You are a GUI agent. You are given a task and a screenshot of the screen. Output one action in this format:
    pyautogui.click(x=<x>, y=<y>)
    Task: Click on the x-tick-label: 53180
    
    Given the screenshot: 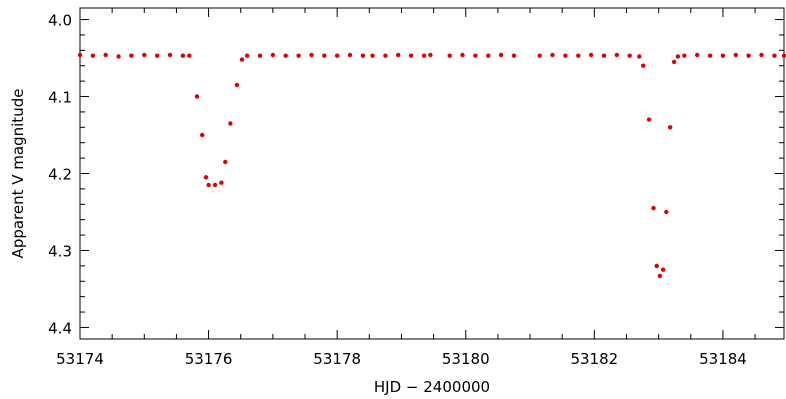 What is the action you would take?
    pyautogui.click(x=466, y=359)
    